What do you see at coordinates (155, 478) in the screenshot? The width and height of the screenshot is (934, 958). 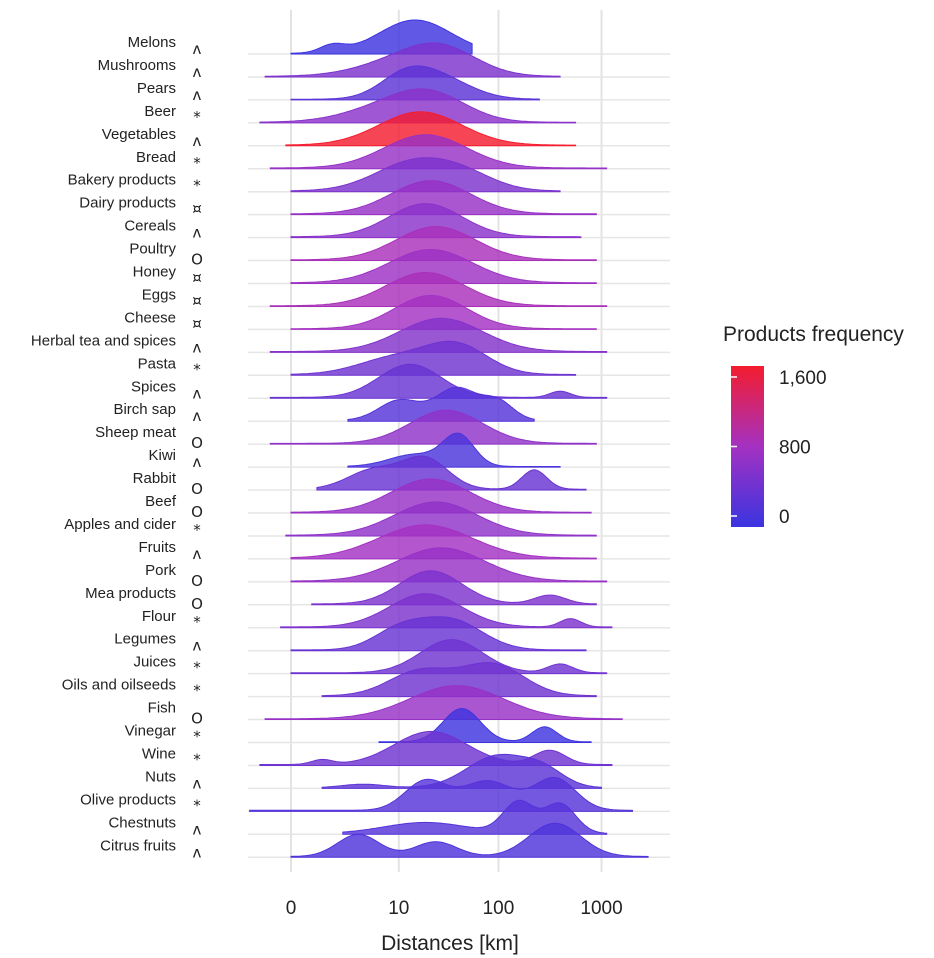 I see `category-label: Rabbit` at bounding box center [155, 478].